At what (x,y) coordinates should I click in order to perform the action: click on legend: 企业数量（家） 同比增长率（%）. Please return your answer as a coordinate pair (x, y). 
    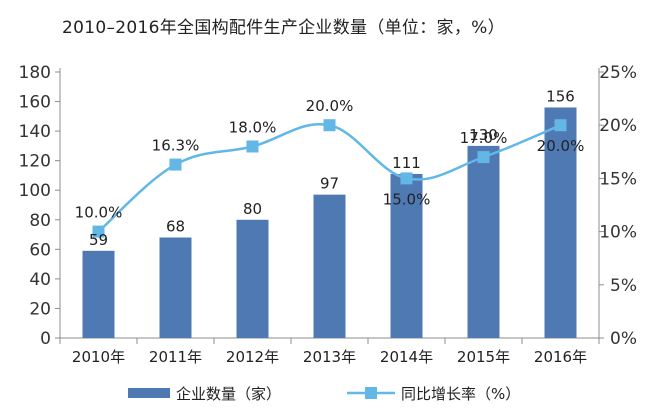
    Looking at the image, I should click on (324, 394).